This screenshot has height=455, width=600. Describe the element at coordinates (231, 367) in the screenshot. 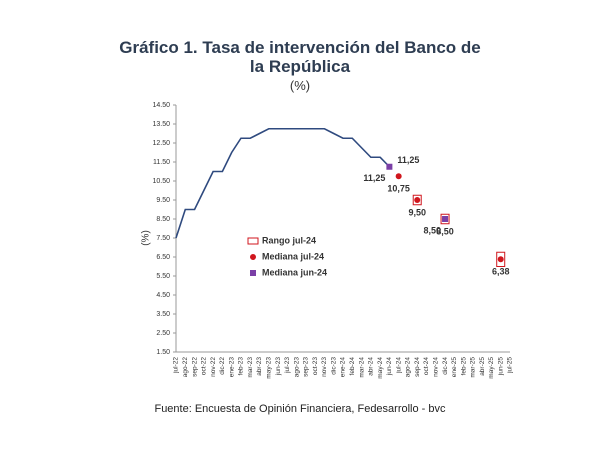

I see `x-tick-label: ene-23` at that location.